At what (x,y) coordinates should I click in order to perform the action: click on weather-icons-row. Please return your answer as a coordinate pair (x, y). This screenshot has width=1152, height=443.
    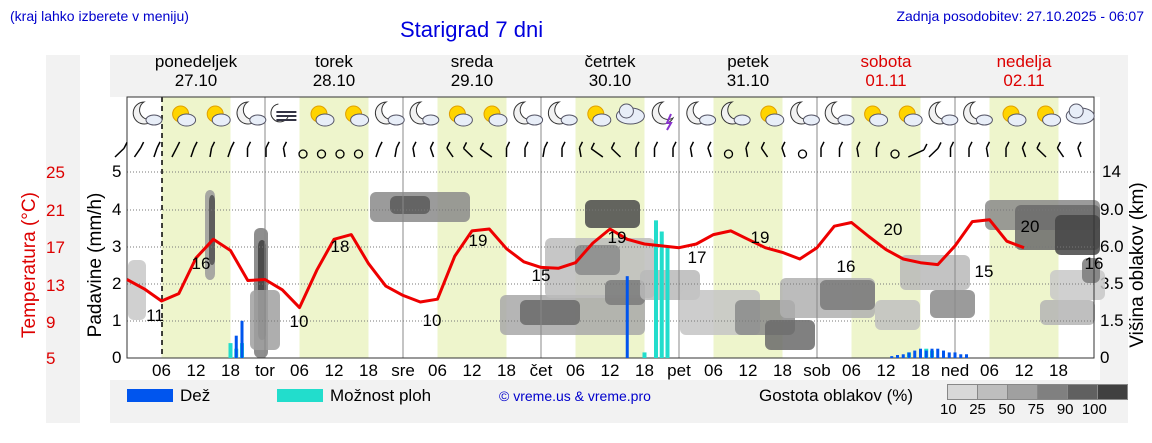
    Looking at the image, I should click on (613, 116).